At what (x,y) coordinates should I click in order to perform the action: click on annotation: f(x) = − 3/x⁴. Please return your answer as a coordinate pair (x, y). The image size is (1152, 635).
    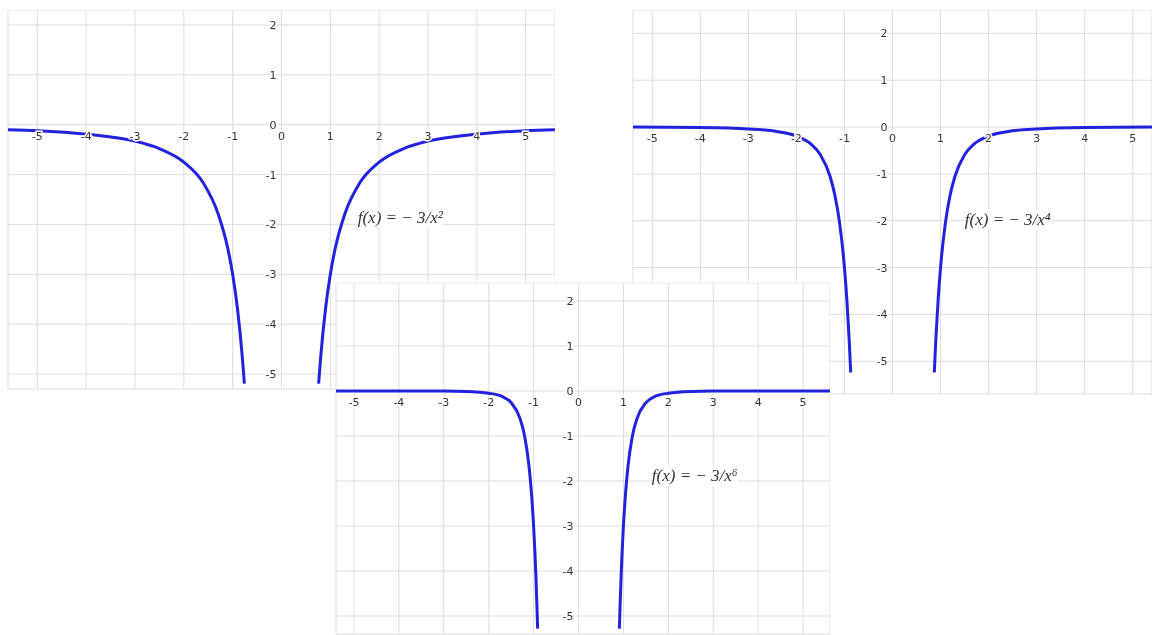
    Looking at the image, I should click on (1007, 220).